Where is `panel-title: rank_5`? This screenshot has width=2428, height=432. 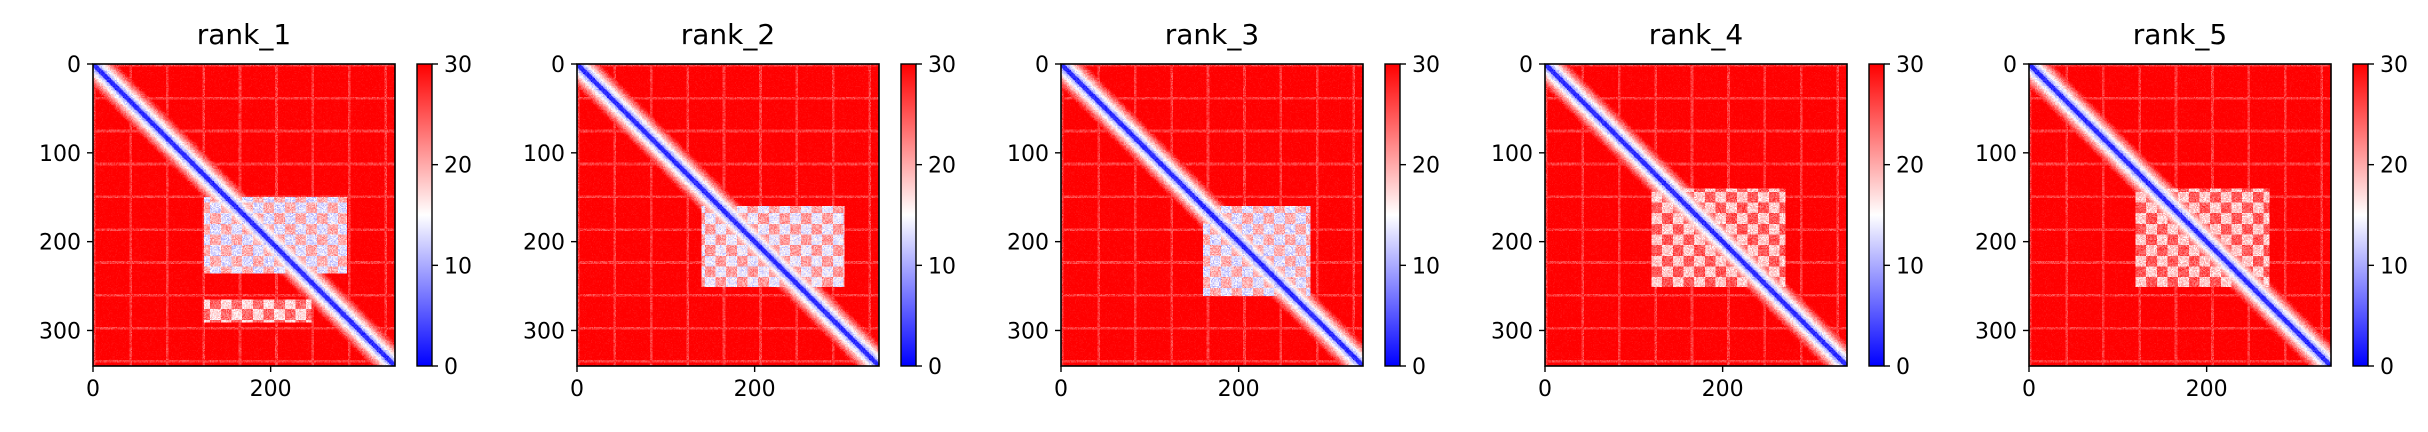 panel-title: rank_5 is located at coordinates (2180, 34).